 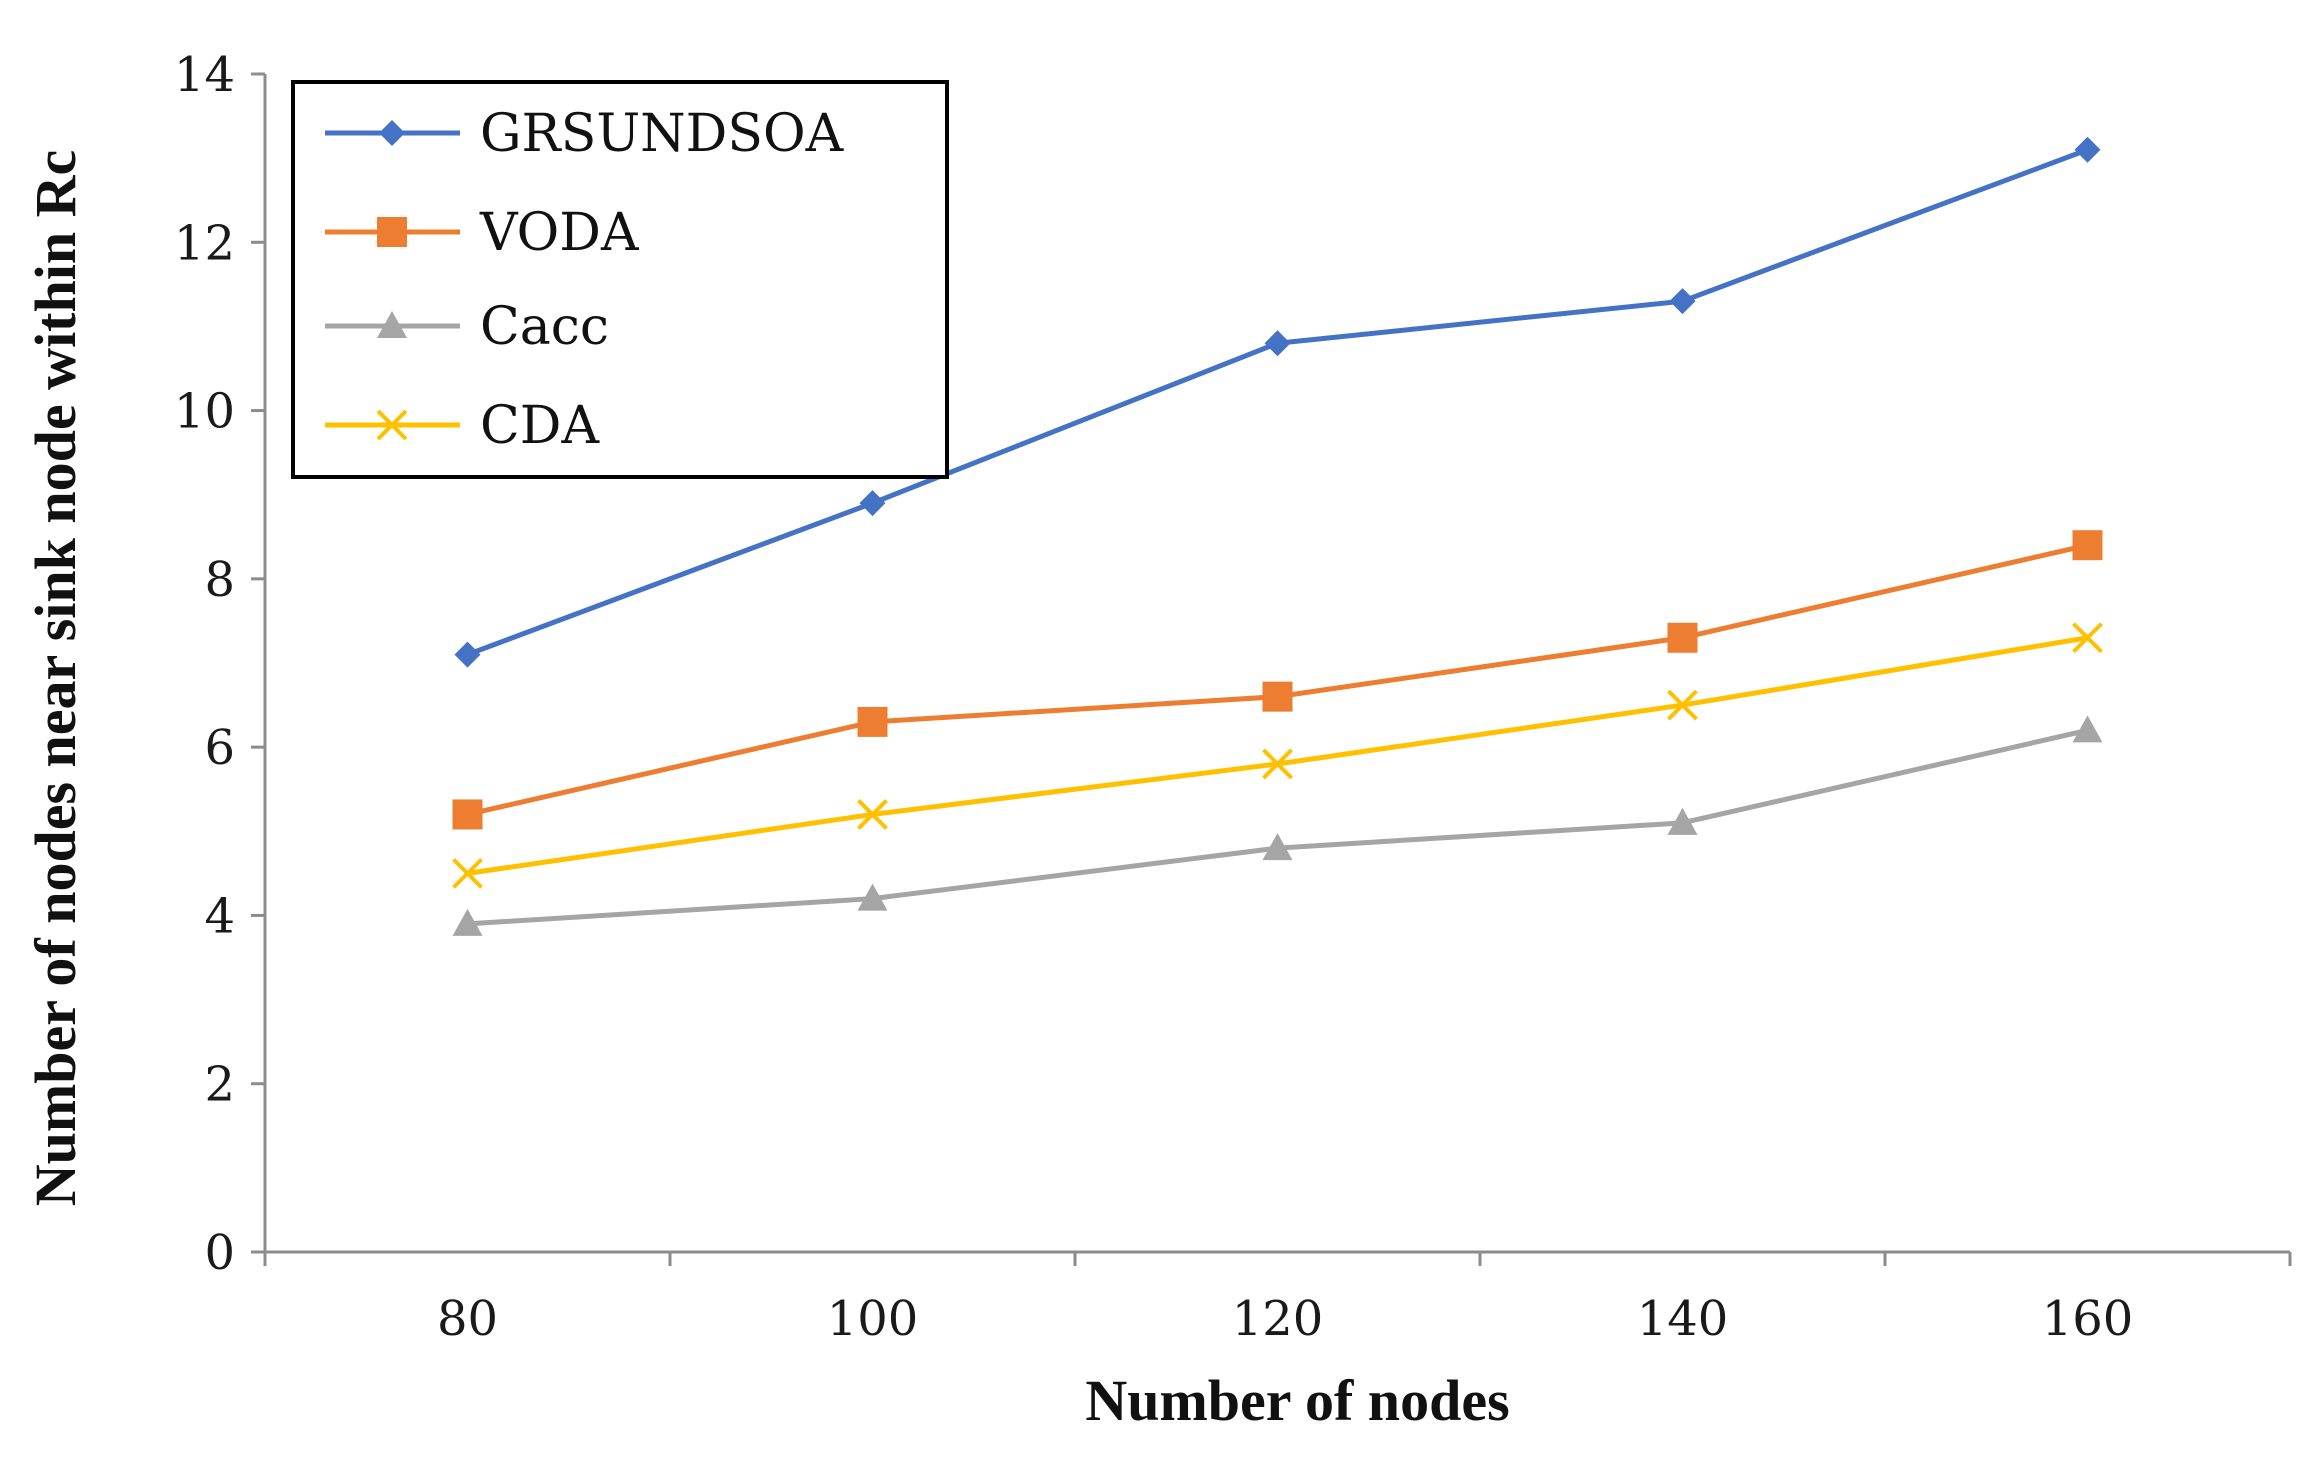 I want to click on legend-marker-cacc, so click(x=392, y=324).